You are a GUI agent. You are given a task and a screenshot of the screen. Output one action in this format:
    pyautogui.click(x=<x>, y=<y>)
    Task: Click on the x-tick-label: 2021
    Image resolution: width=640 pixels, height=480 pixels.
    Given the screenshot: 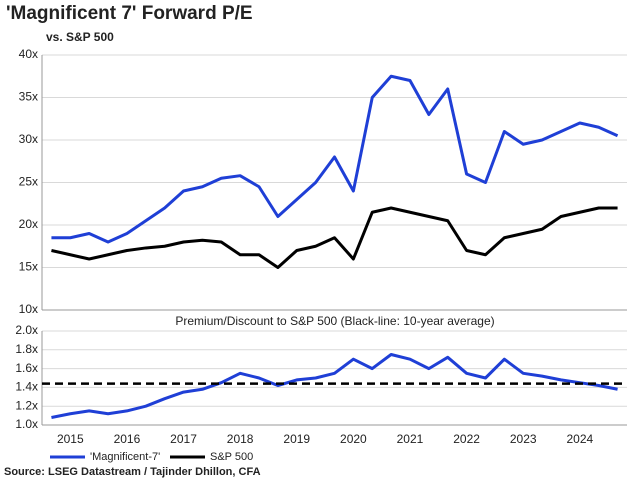 What is the action you would take?
    pyautogui.click(x=410, y=439)
    